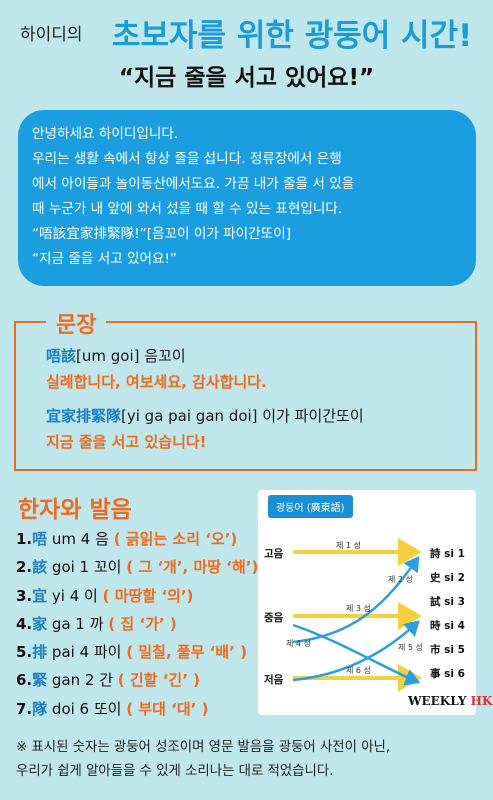 This screenshot has width=493, height=800. What do you see at coordinates (447, 578) in the screenshot?
I see `example-2: 史 si 2` at bounding box center [447, 578].